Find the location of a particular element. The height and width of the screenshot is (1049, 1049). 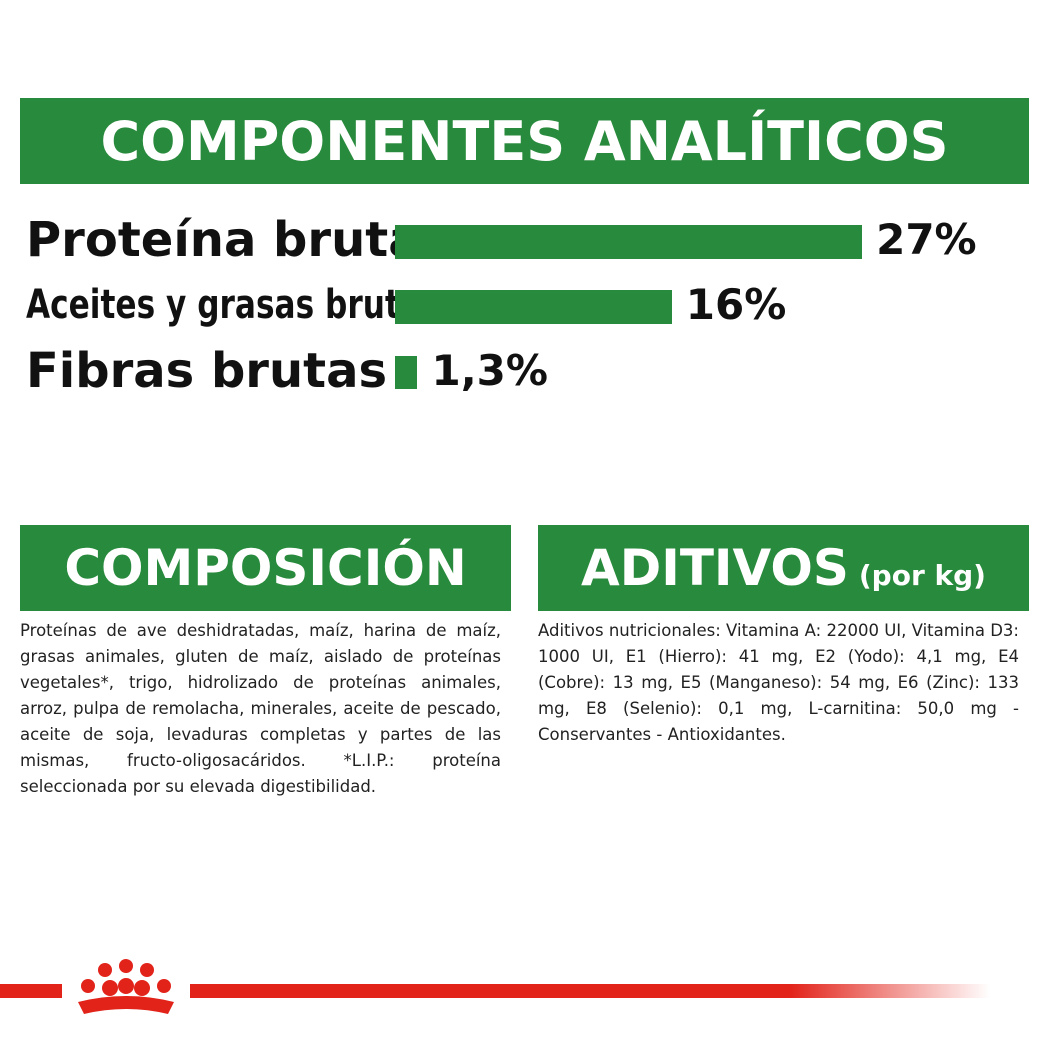

footer-logo is located at coordinates (495, 986).